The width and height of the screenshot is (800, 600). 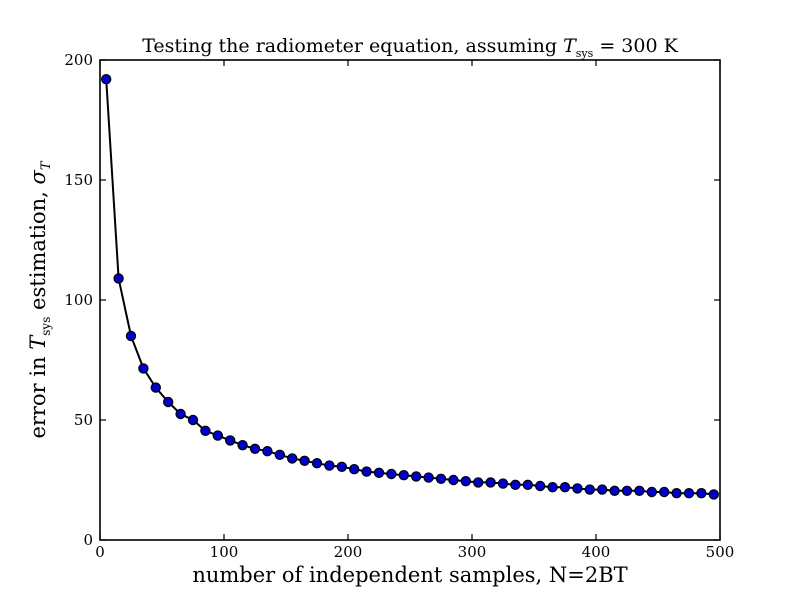 What do you see at coordinates (46, 326) in the screenshot?
I see `ylabel-subscript: sys` at bounding box center [46, 326].